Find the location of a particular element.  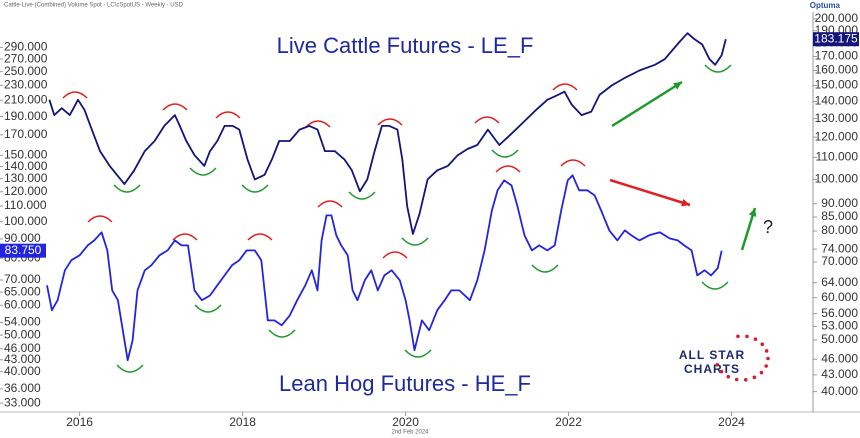

y-tick-label: 120.000 is located at coordinates (26, 191).